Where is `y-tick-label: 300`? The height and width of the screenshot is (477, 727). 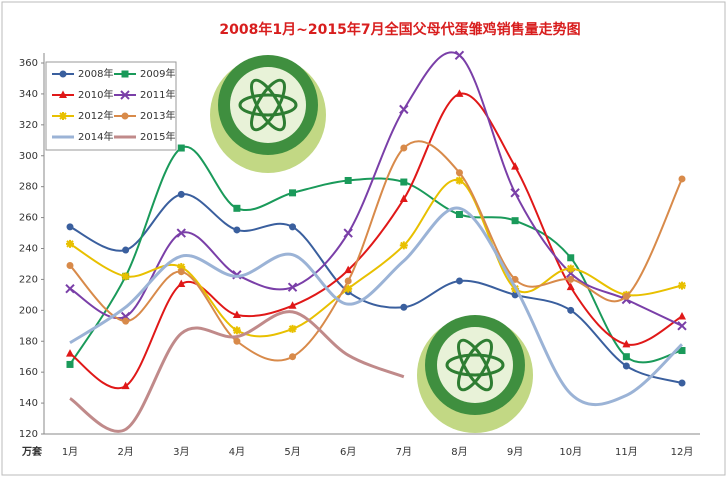
y-tick-label: 300 is located at coordinates (28, 156).